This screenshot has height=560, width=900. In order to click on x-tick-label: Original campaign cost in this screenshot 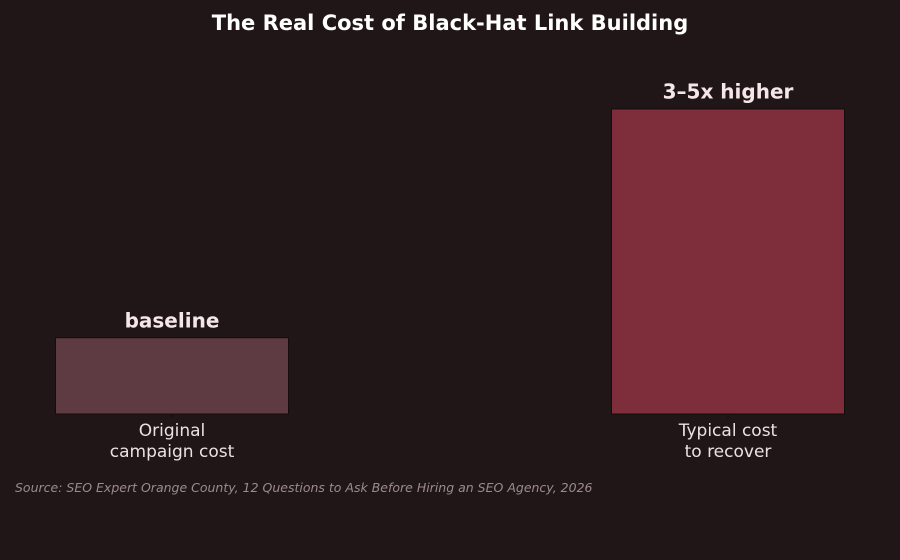, I will do `click(172, 441)`.